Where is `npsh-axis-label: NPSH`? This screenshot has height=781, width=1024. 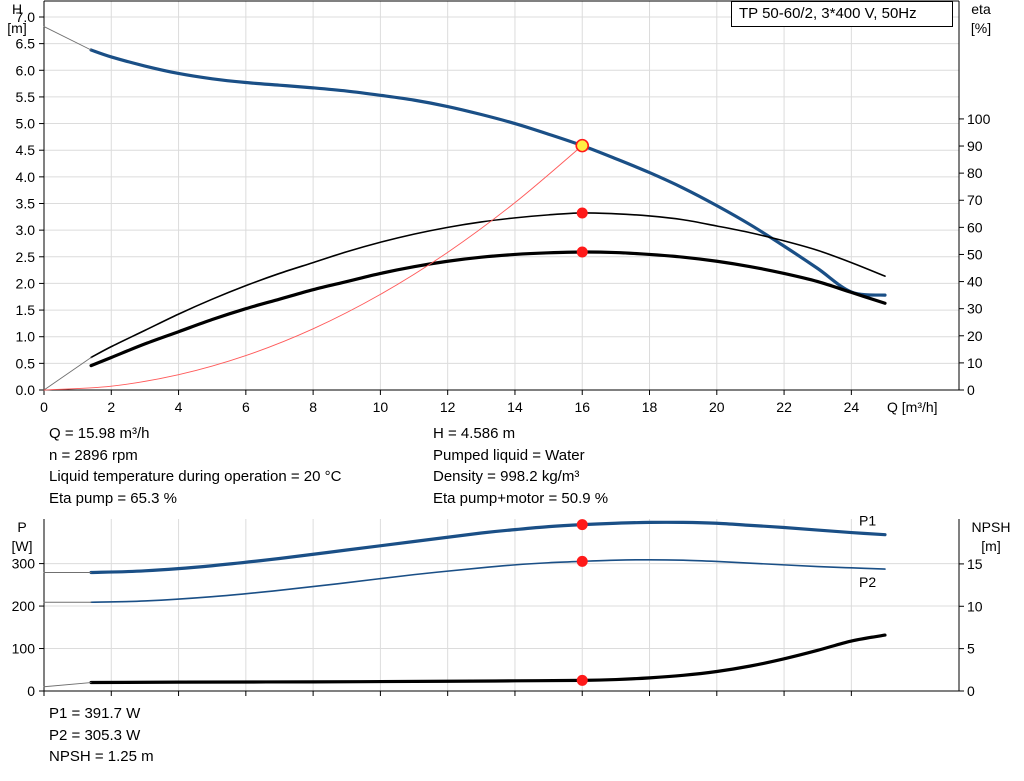
npsh-axis-label: NPSH is located at coordinates (991, 527).